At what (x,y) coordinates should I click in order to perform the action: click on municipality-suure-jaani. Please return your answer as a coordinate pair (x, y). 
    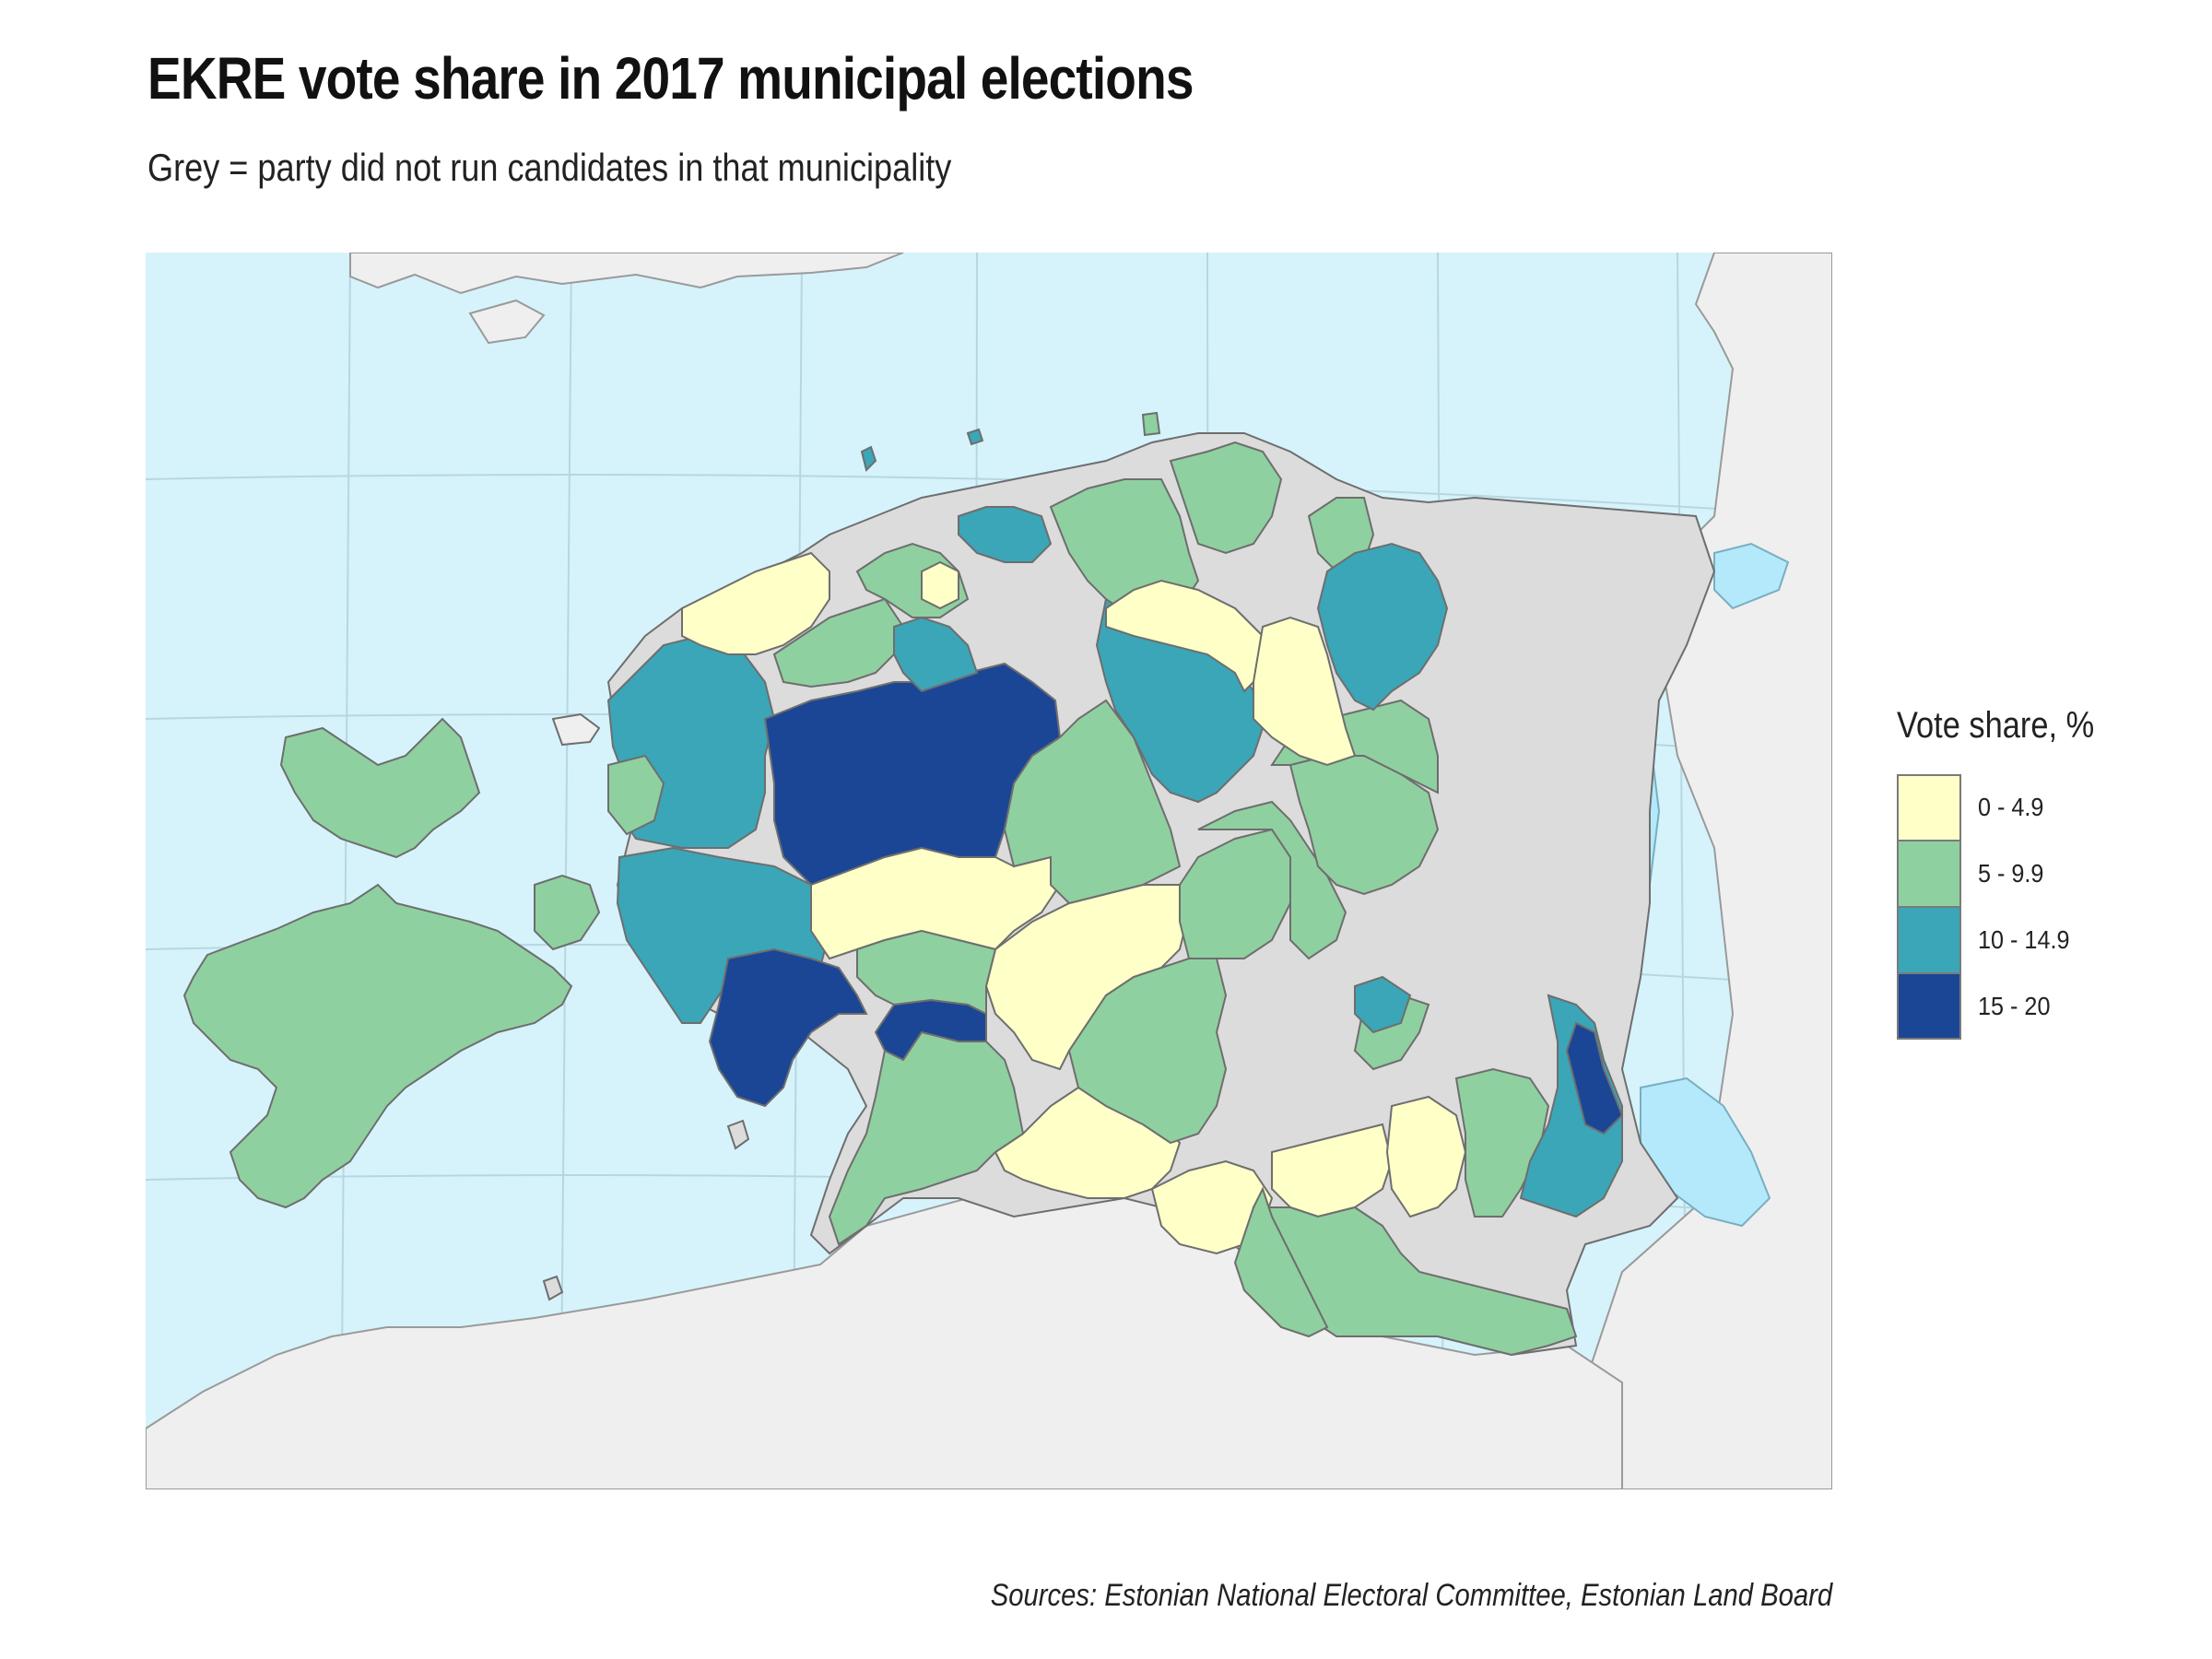
    Looking at the image, I should click on (1235, 893).